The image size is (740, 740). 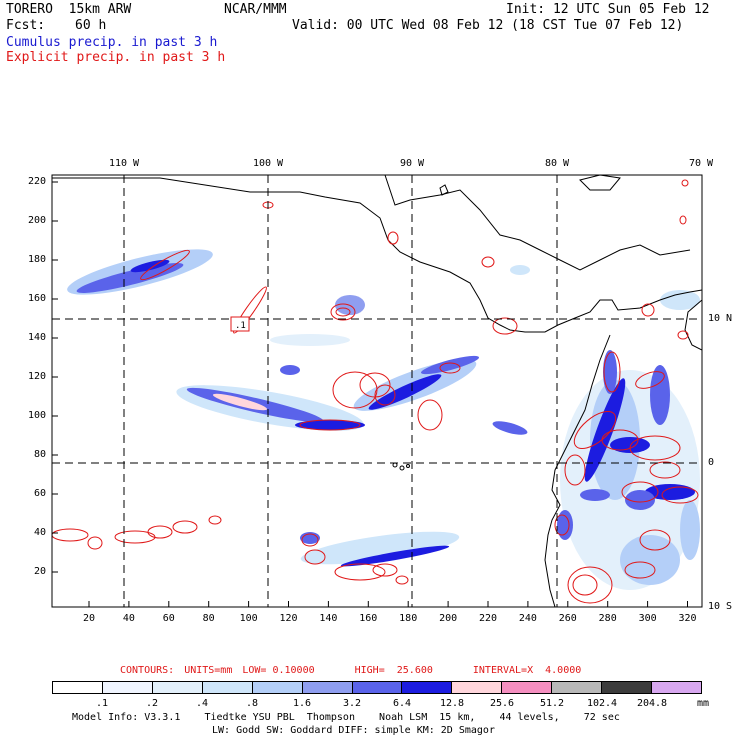 I want to click on forecast-hour: 60 h, so click(x=91, y=25).